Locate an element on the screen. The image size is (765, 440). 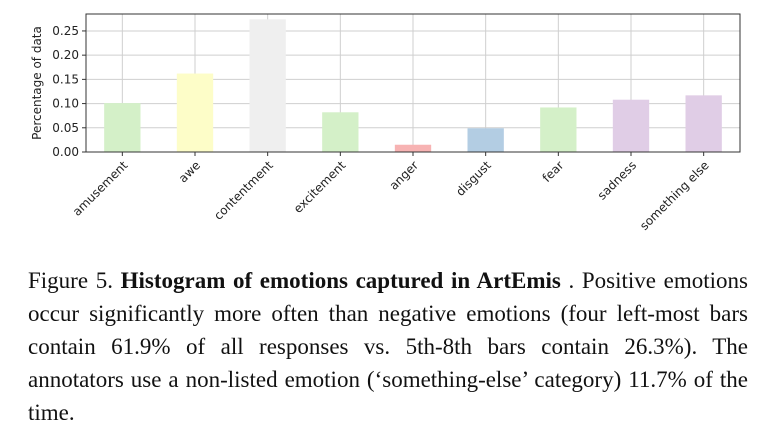
y-tick-label: 0.10 is located at coordinates (65, 104).